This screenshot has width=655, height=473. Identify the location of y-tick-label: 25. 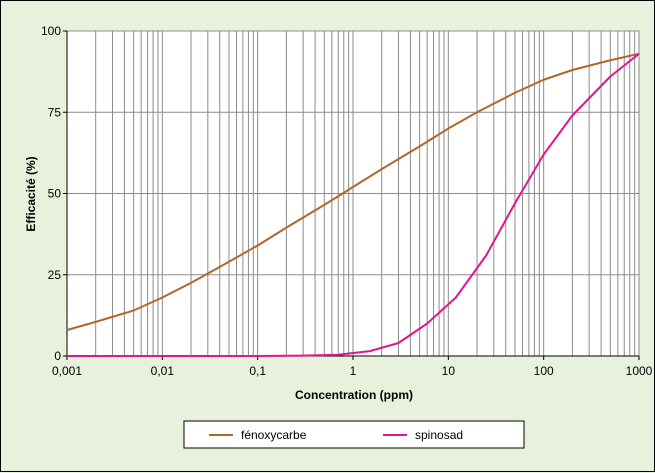
(55, 275).